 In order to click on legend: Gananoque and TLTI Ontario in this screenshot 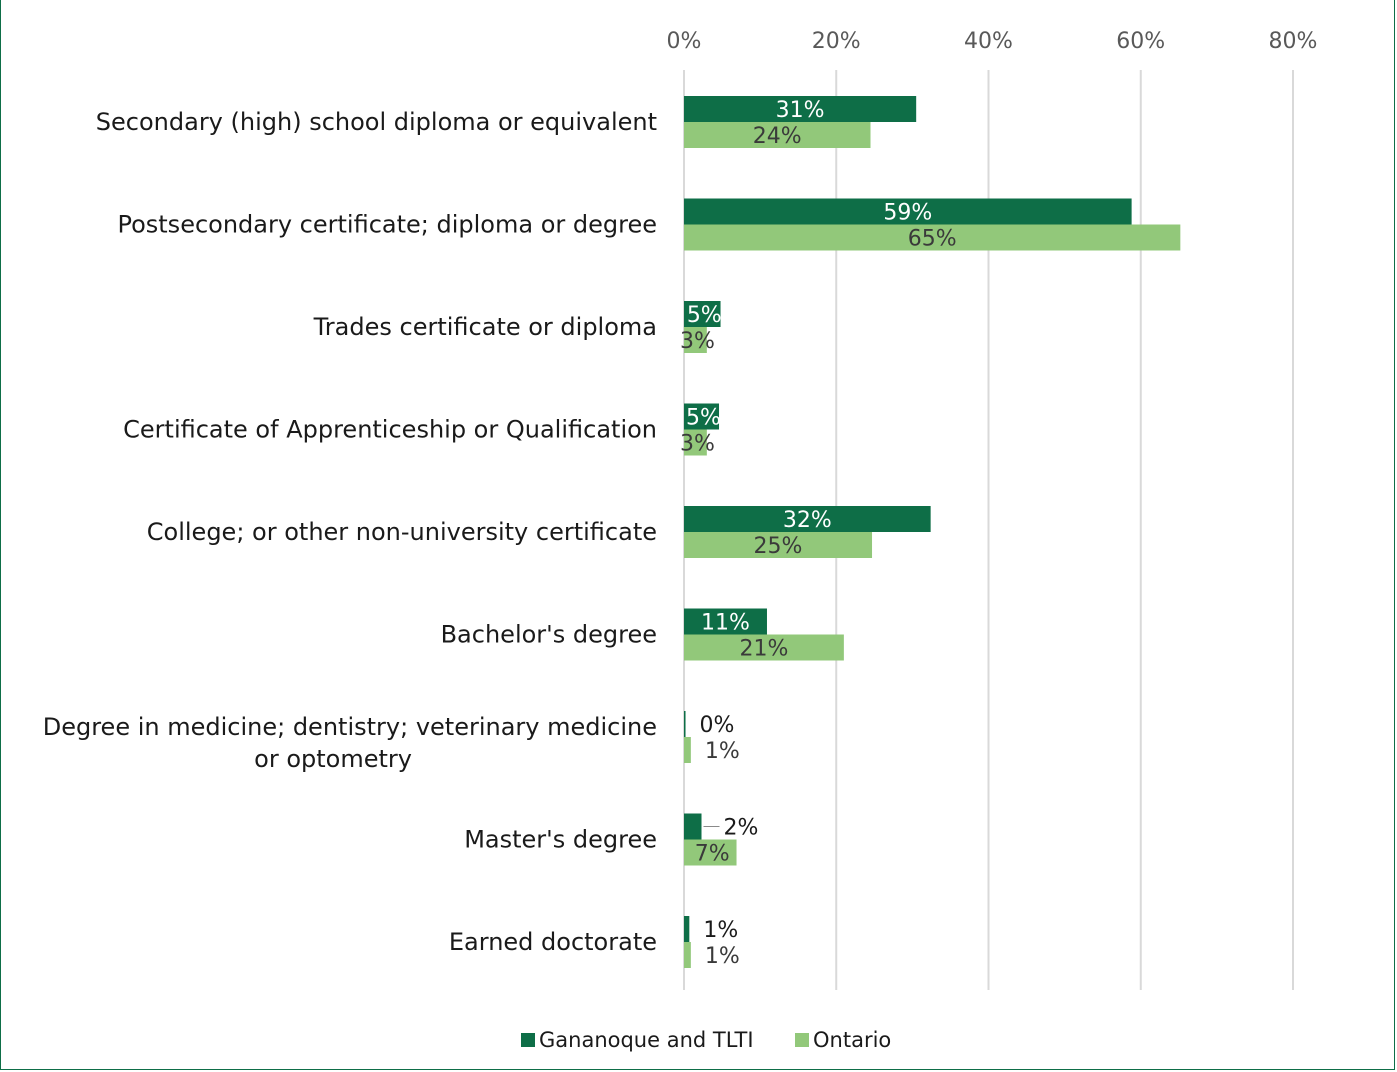, I will do `click(706, 1040)`.